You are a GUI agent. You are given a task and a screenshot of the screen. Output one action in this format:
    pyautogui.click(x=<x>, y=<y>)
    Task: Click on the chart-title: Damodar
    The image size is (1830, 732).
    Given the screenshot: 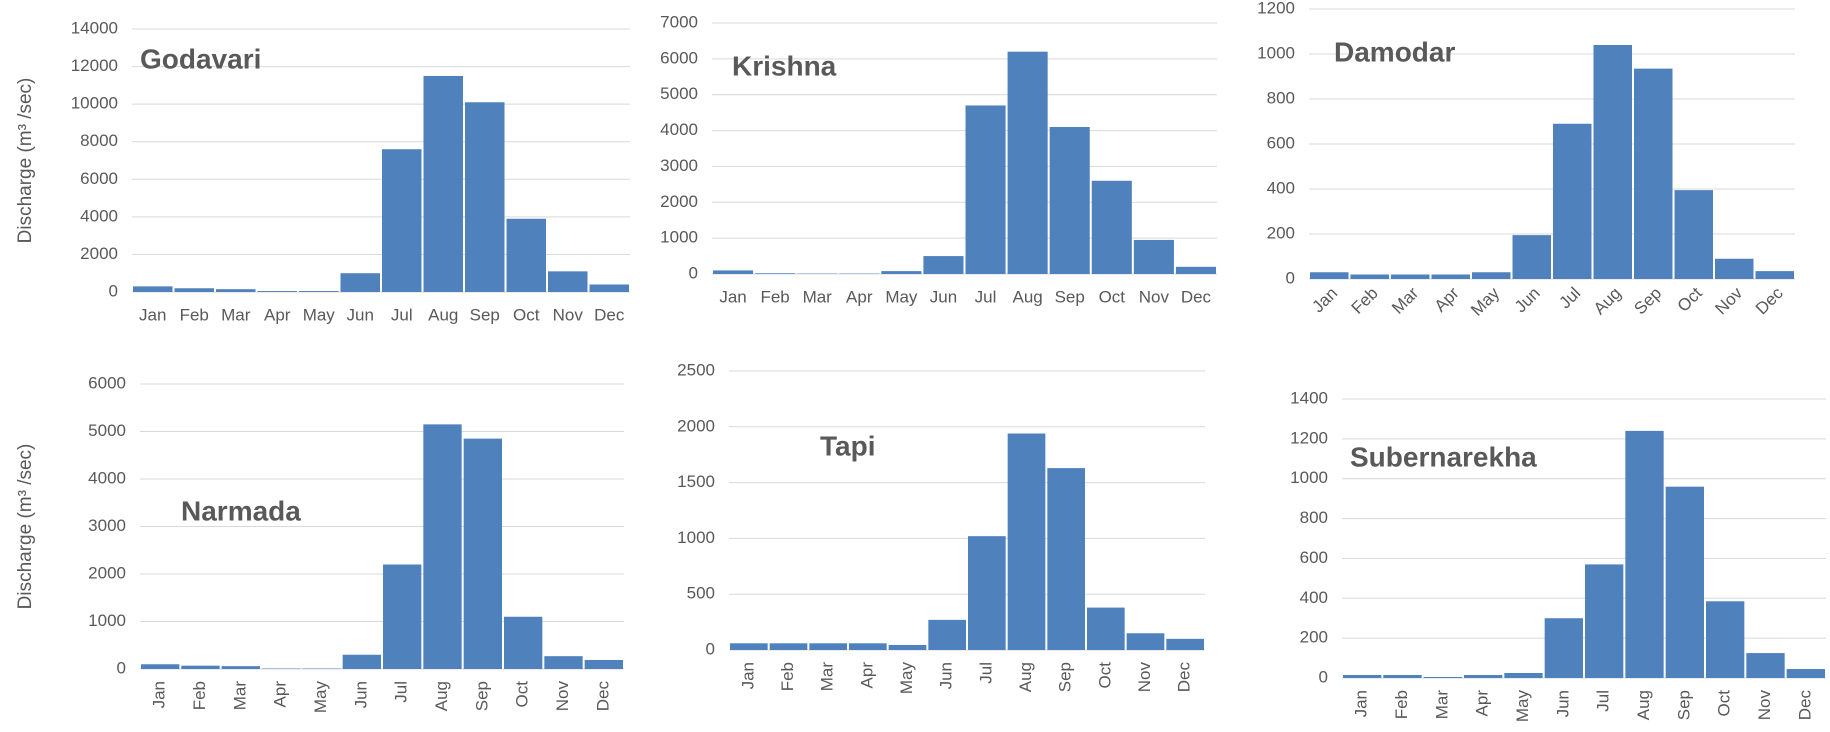 What is the action you would take?
    pyautogui.click(x=1394, y=51)
    